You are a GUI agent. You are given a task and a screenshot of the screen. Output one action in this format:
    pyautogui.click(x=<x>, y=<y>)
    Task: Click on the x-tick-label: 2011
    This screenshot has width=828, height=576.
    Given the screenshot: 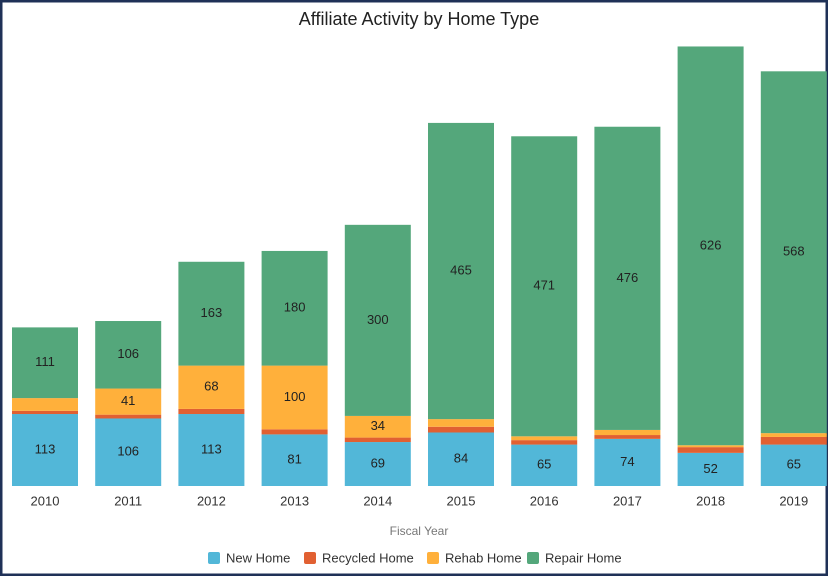 What is the action you would take?
    pyautogui.click(x=128, y=500)
    